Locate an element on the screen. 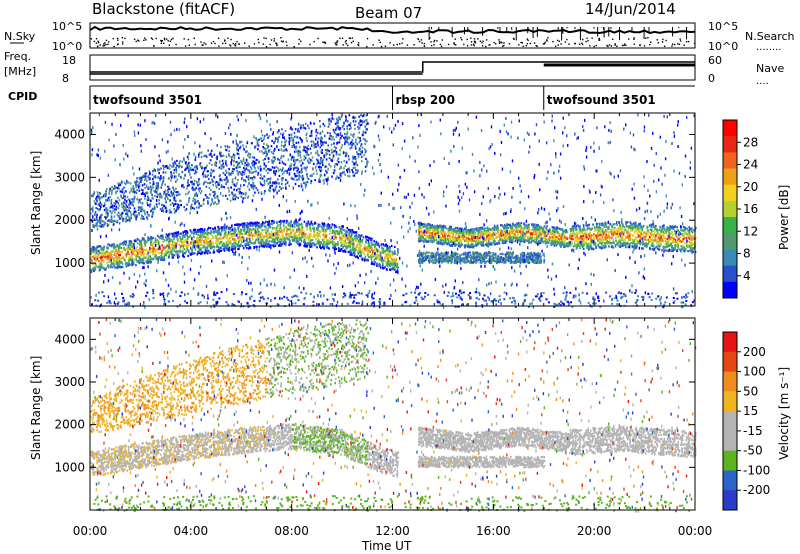 Image resolution: width=800 pixels, height=554 pixels. noise-traces is located at coordinates (392, 36).